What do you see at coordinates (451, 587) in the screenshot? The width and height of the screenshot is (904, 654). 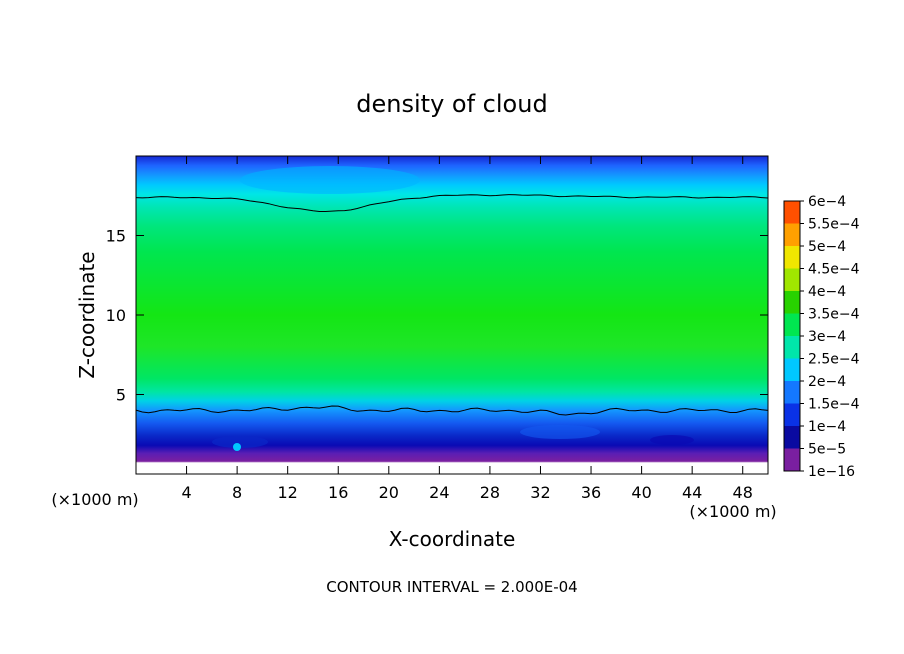 I see `contour-interval-text: CONTOUR INTERVAL = 2.000E-04` at bounding box center [451, 587].